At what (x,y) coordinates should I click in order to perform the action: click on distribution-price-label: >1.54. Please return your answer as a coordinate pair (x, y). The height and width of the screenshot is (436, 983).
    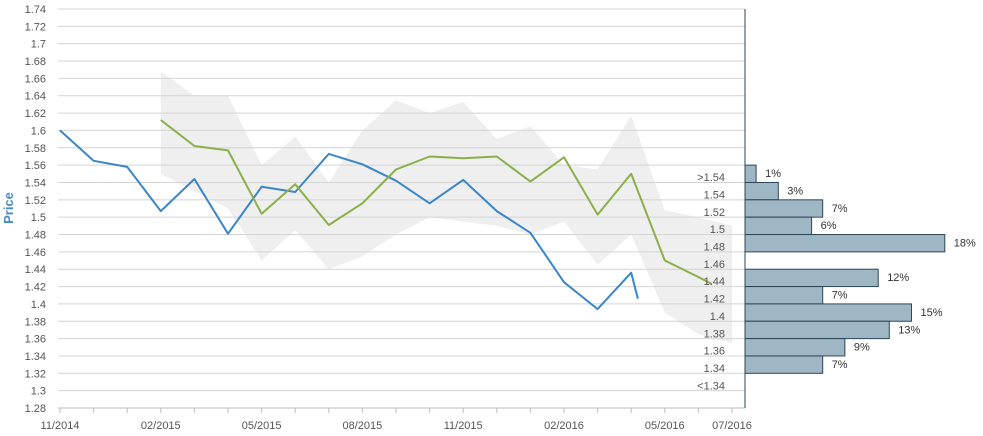
    Looking at the image, I should click on (711, 178).